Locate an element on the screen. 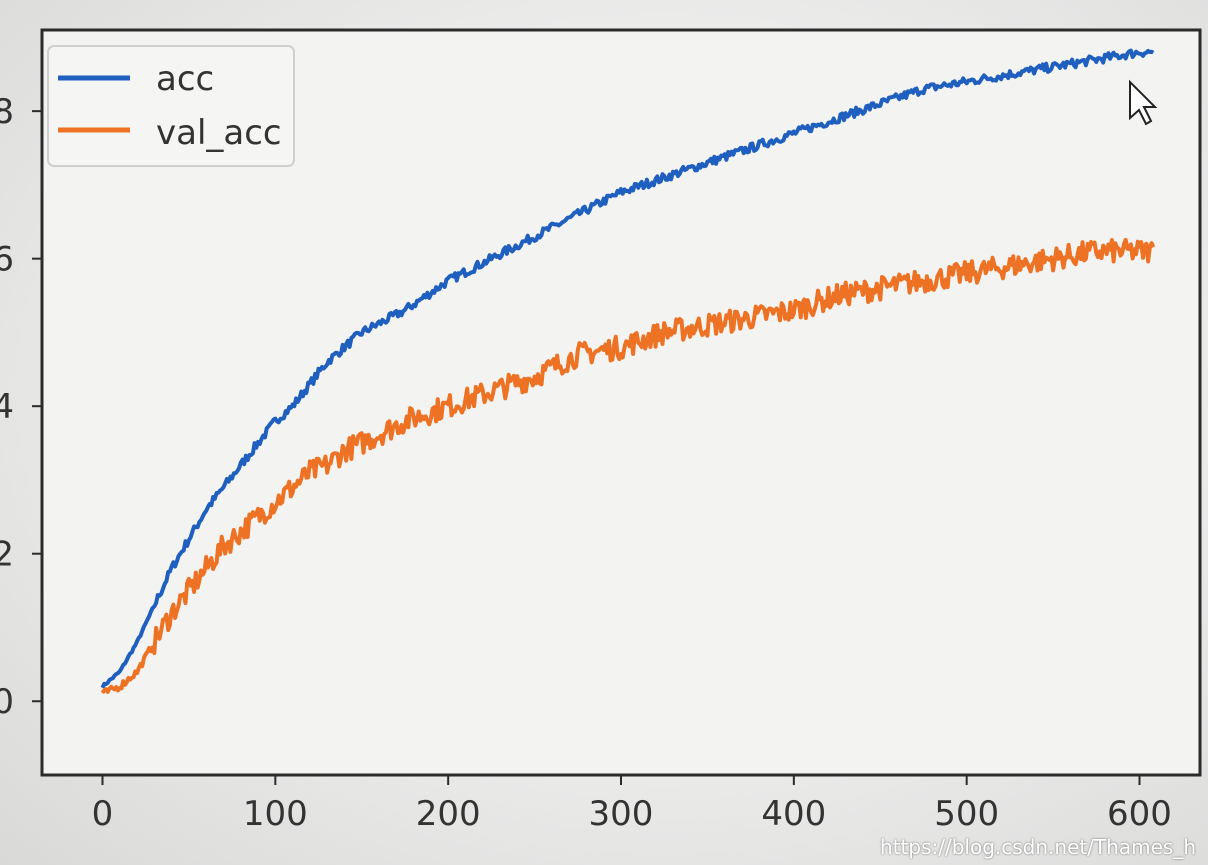 This screenshot has height=865, width=1208. legend-label-acc: acc is located at coordinates (185, 79).